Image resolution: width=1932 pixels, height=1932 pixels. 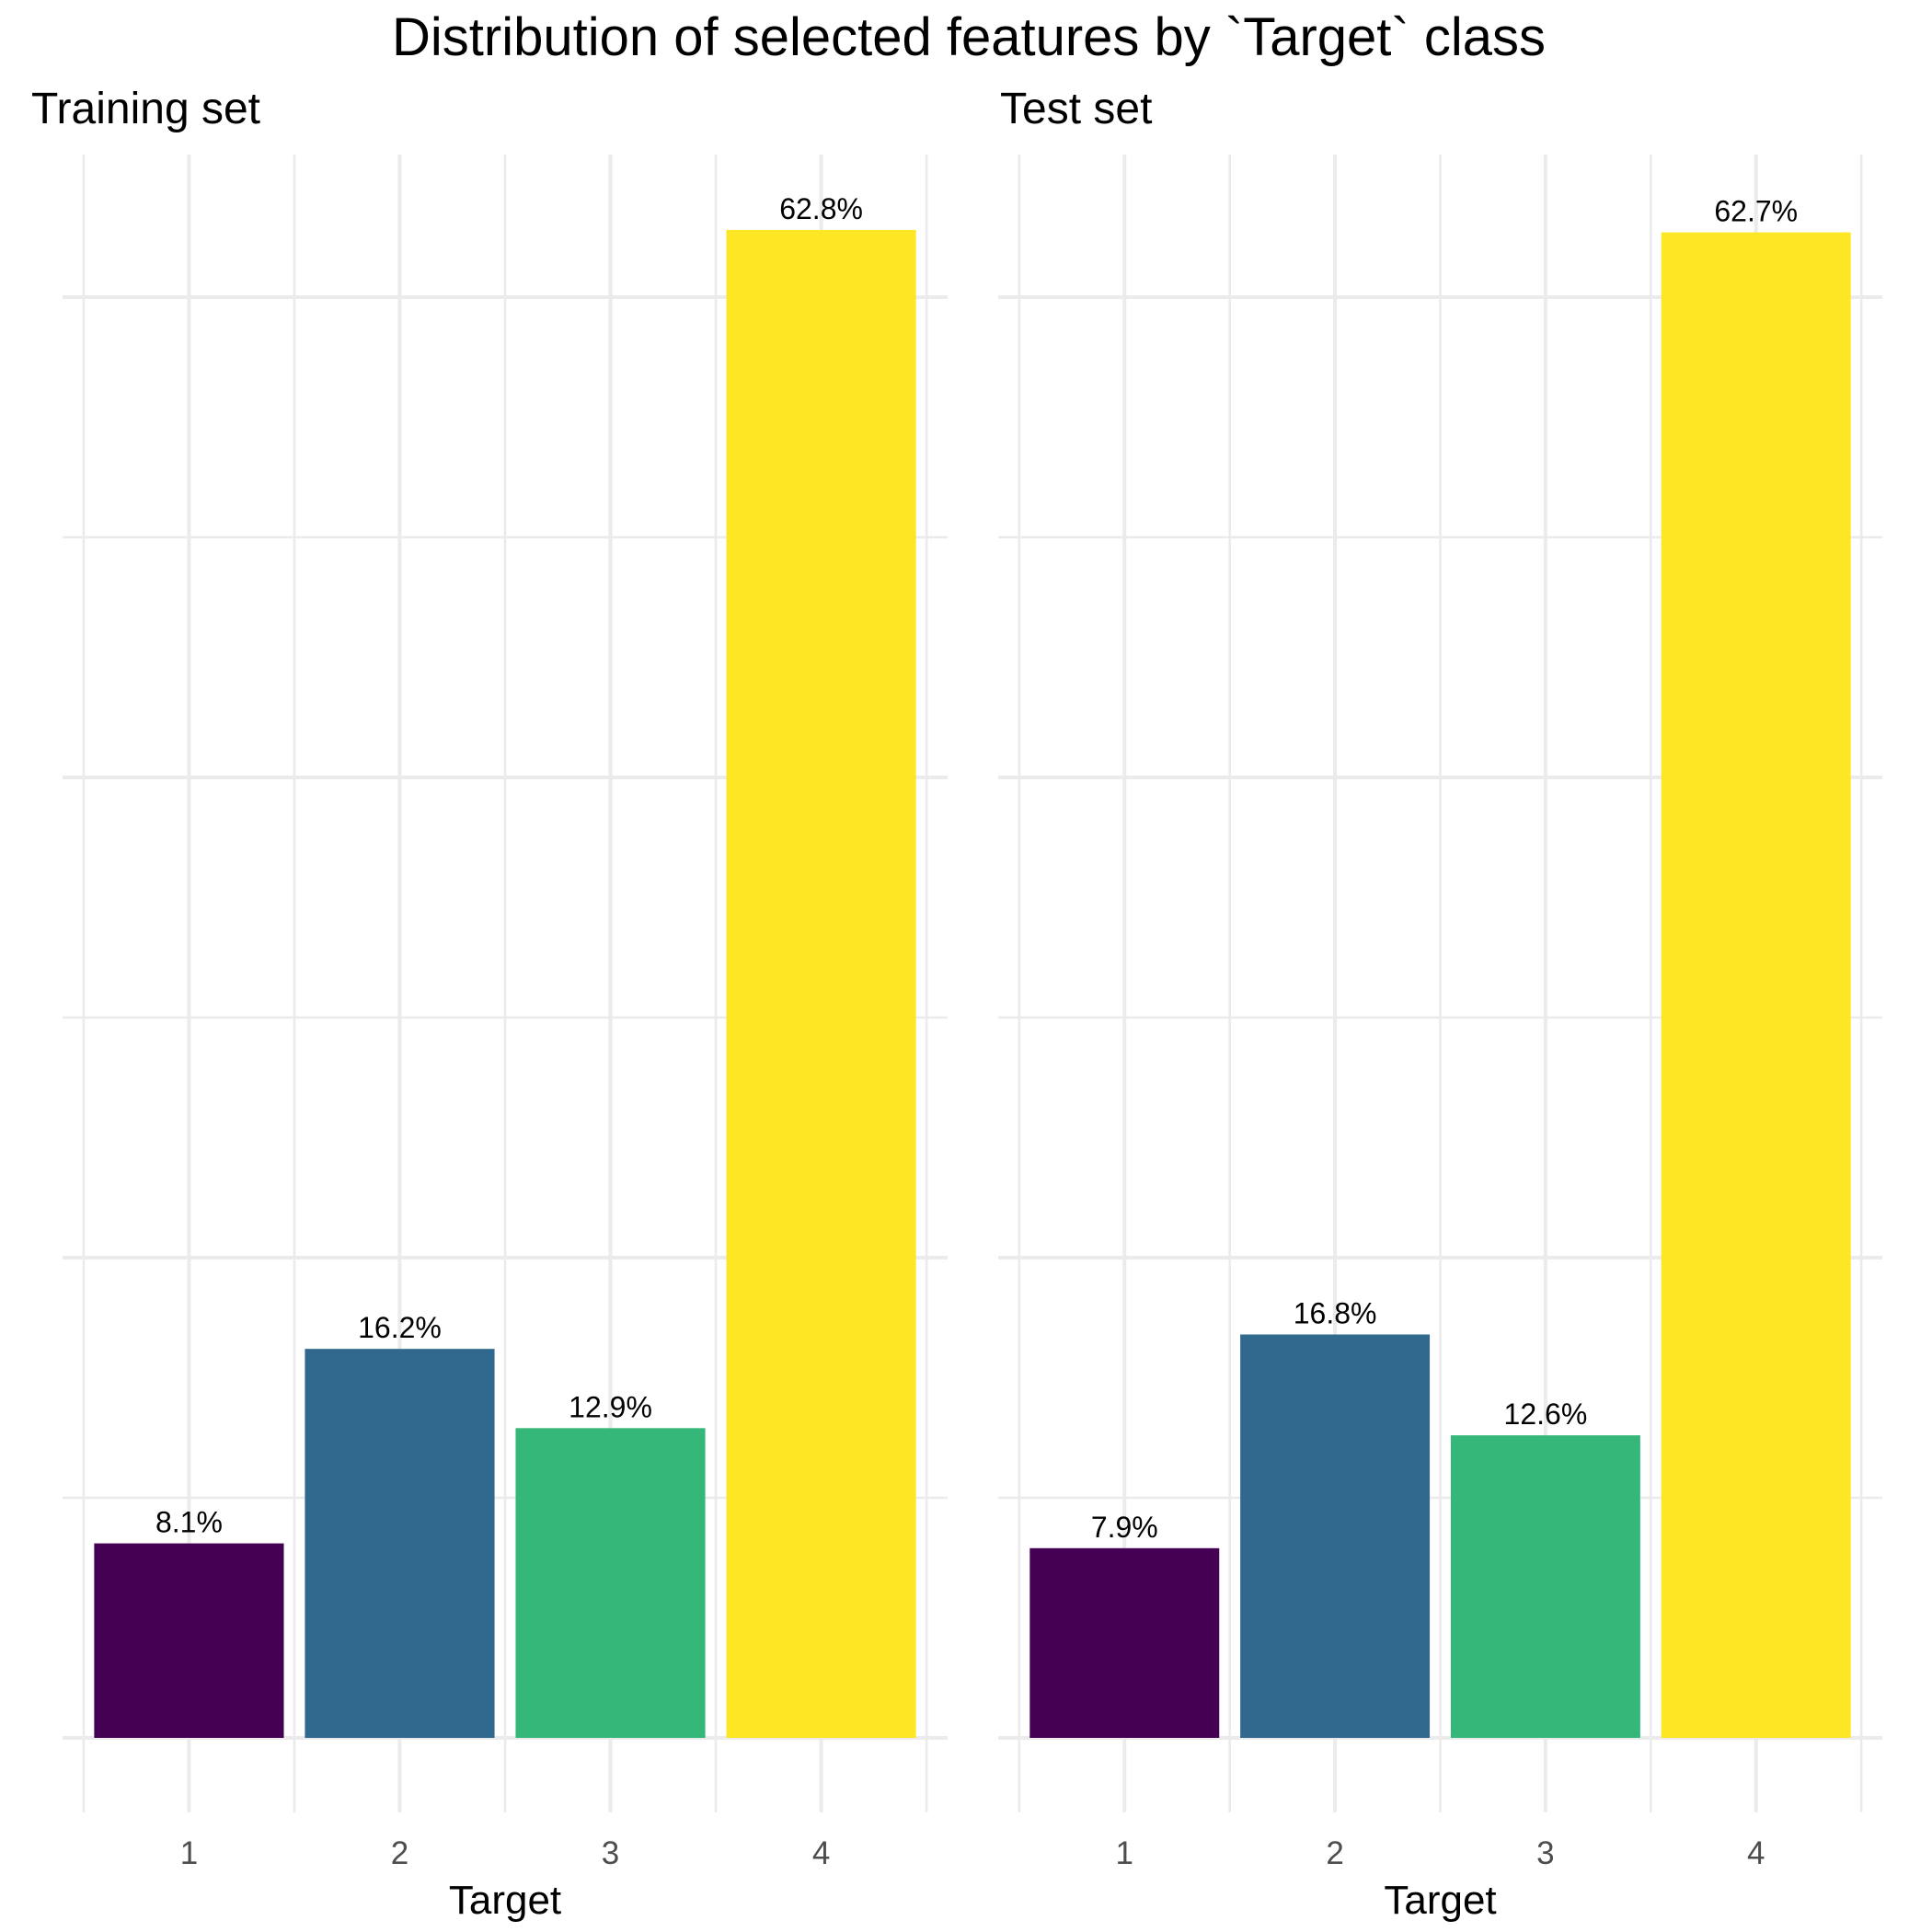 I want to click on data-label: 8.1%, so click(x=189, y=1522).